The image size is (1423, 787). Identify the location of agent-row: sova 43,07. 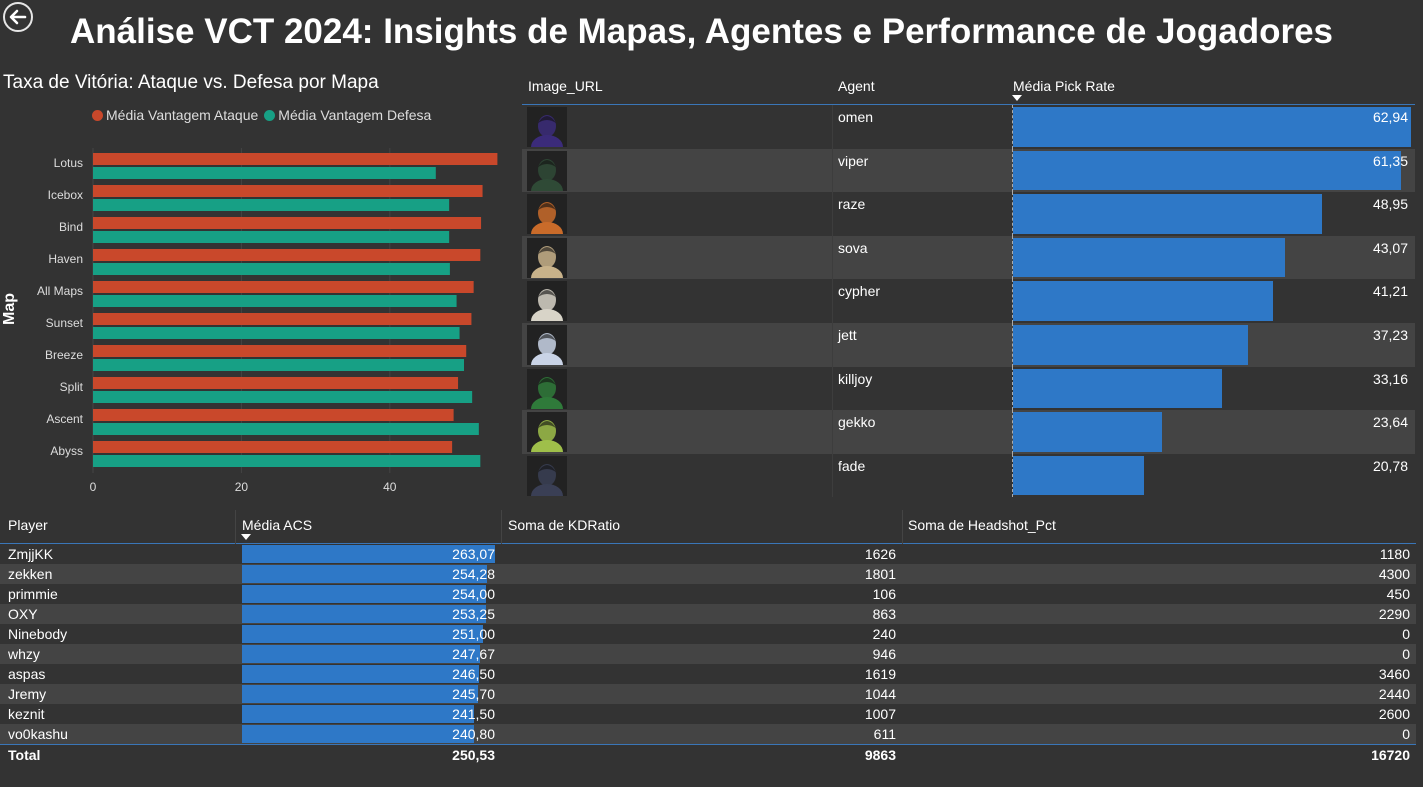
(968, 257).